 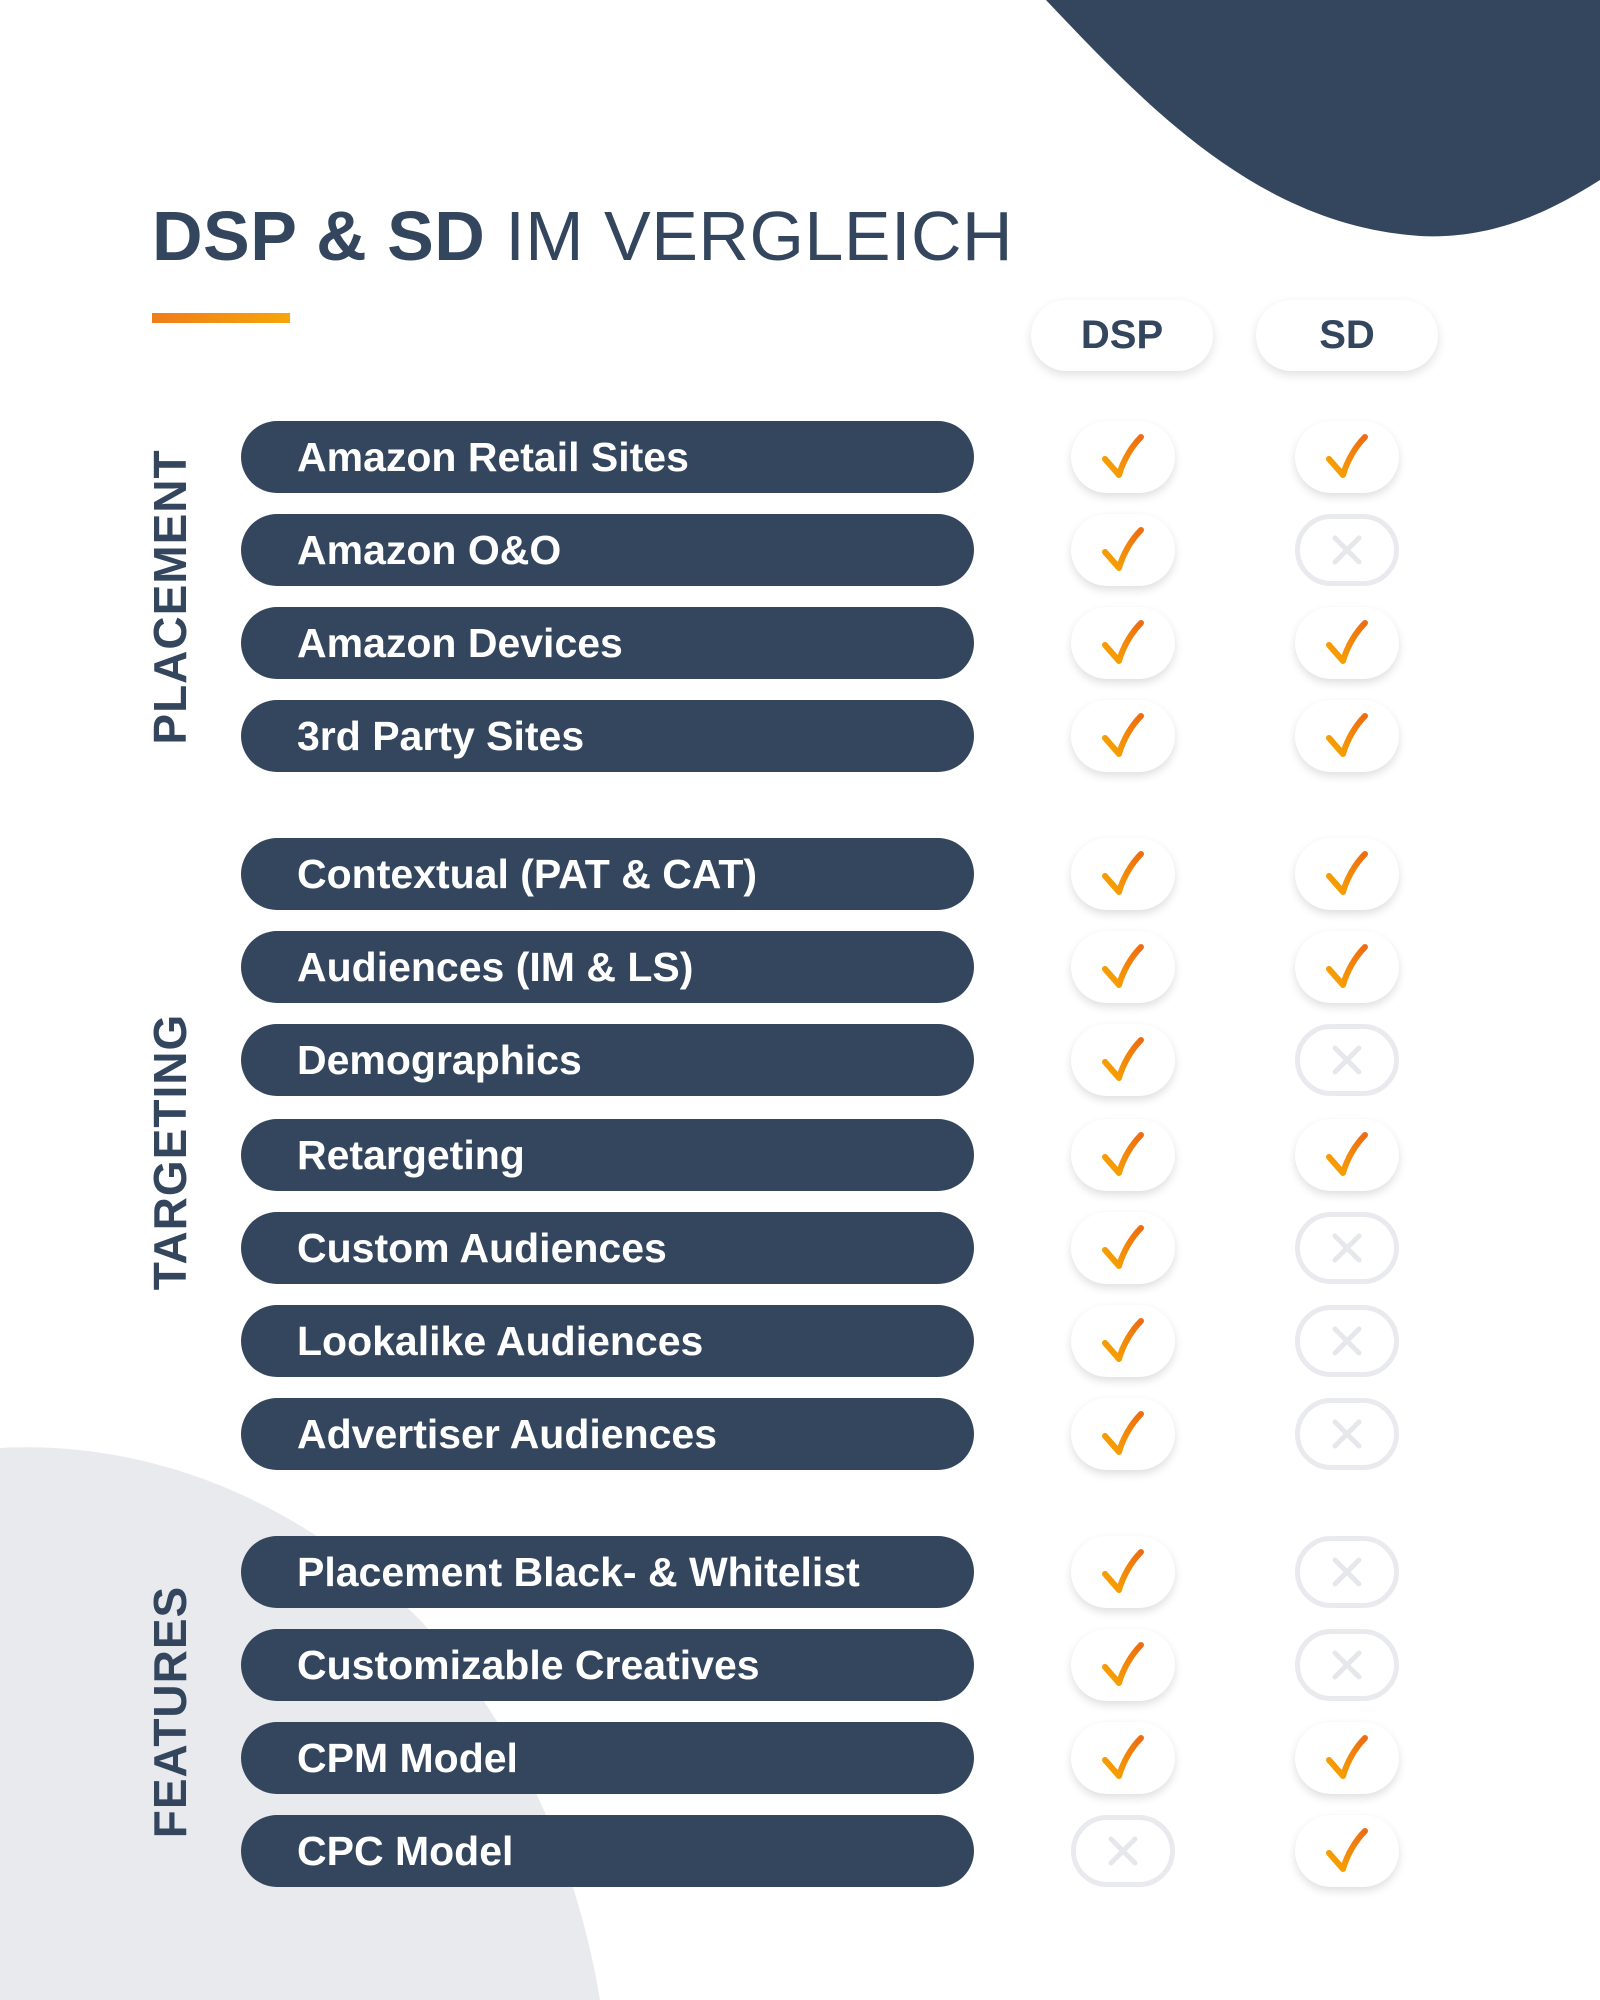 What do you see at coordinates (221, 318) in the screenshot?
I see `title-underline` at bounding box center [221, 318].